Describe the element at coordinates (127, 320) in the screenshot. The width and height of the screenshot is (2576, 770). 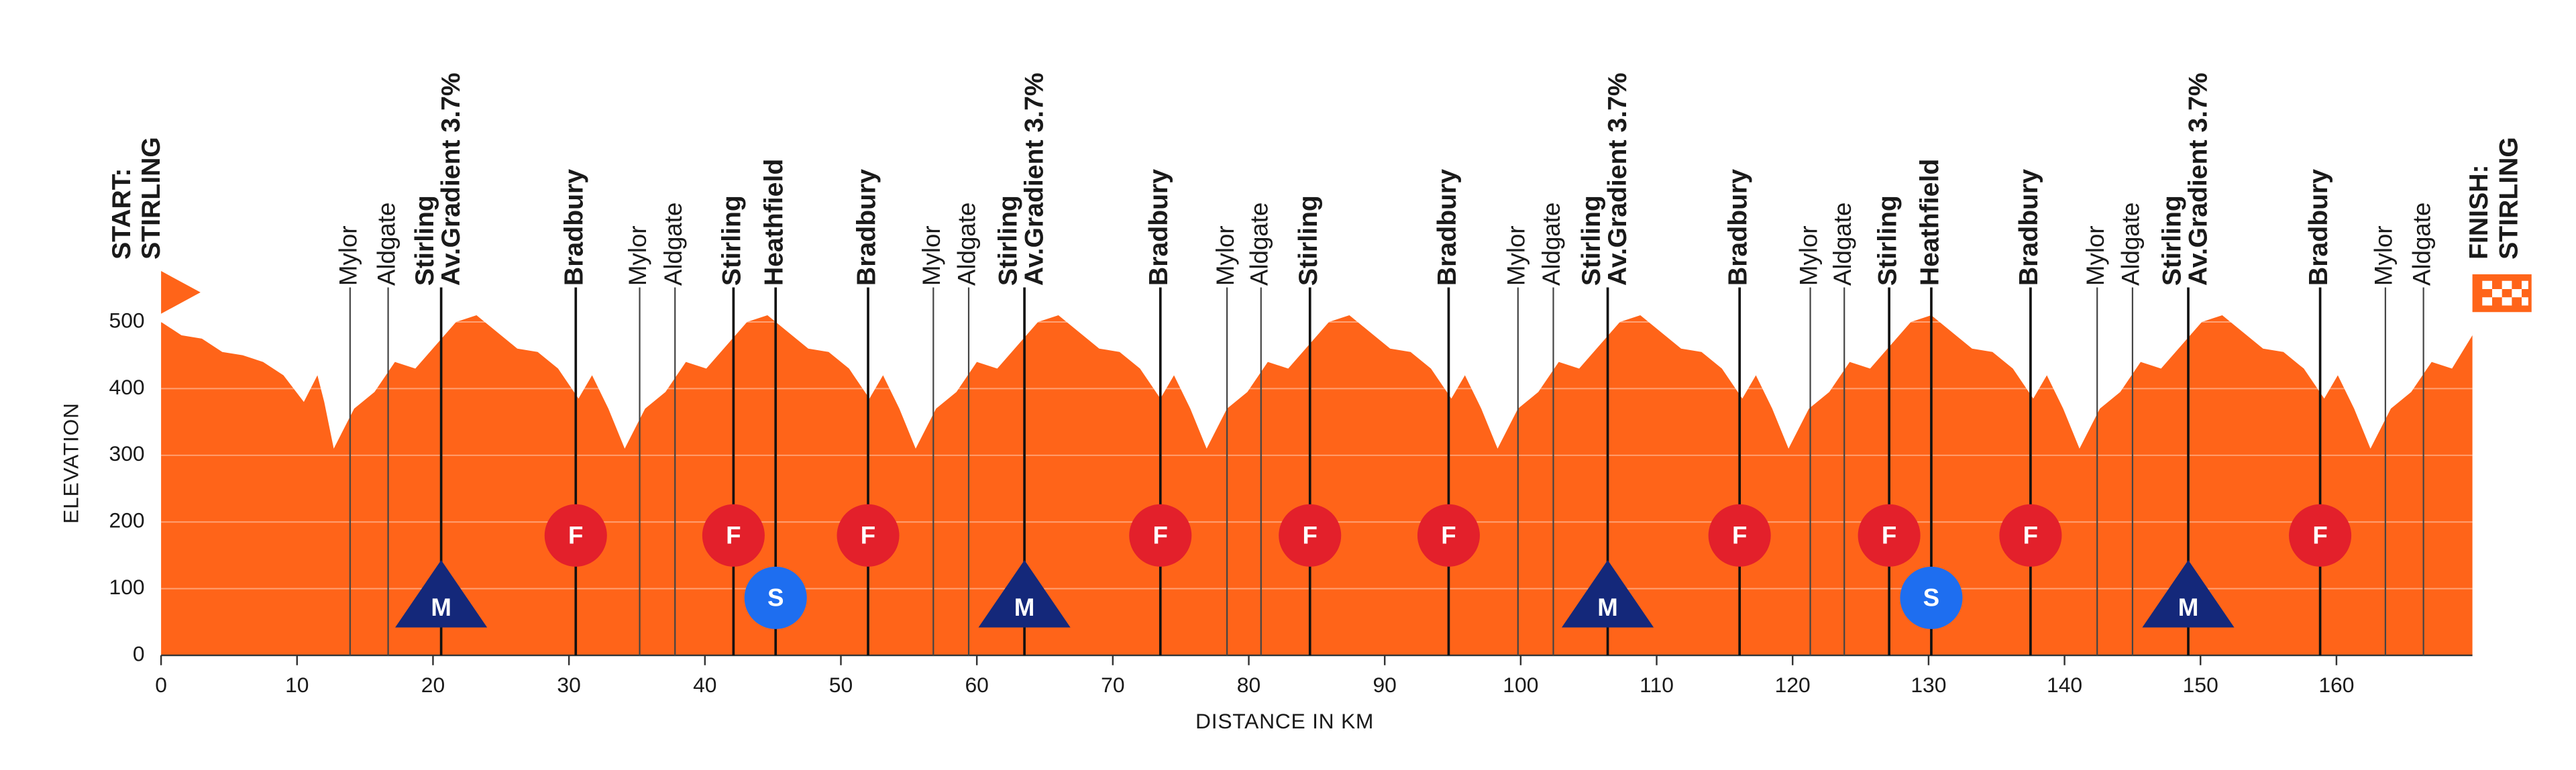
I see `y-tick-label: 500` at that location.